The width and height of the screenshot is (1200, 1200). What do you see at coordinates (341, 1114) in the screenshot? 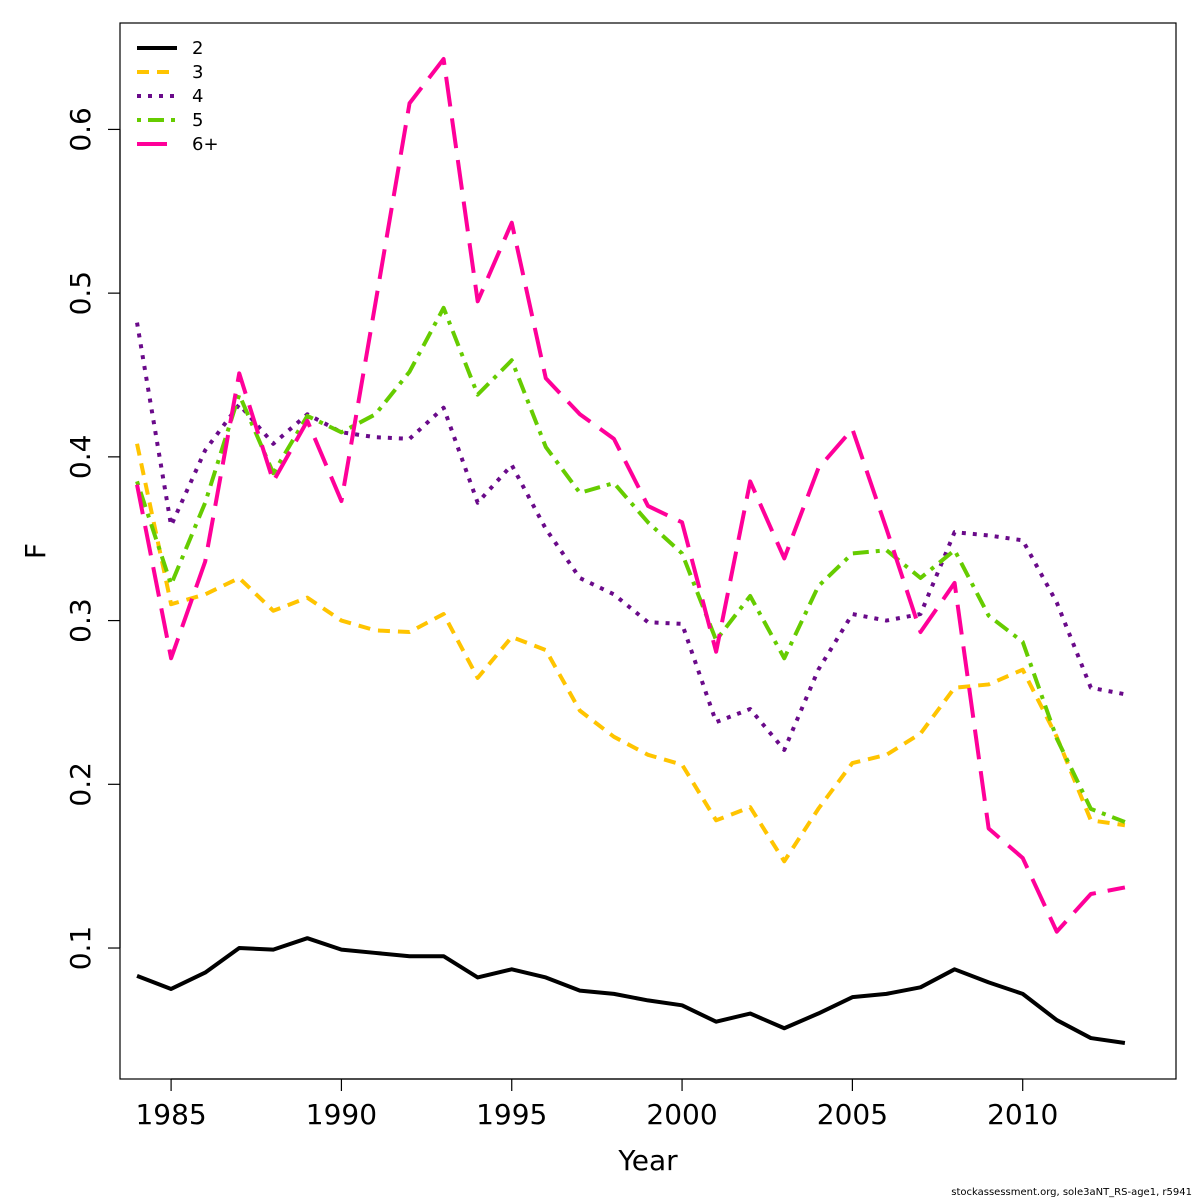
I see `x-tick-label: 1990` at bounding box center [341, 1114].